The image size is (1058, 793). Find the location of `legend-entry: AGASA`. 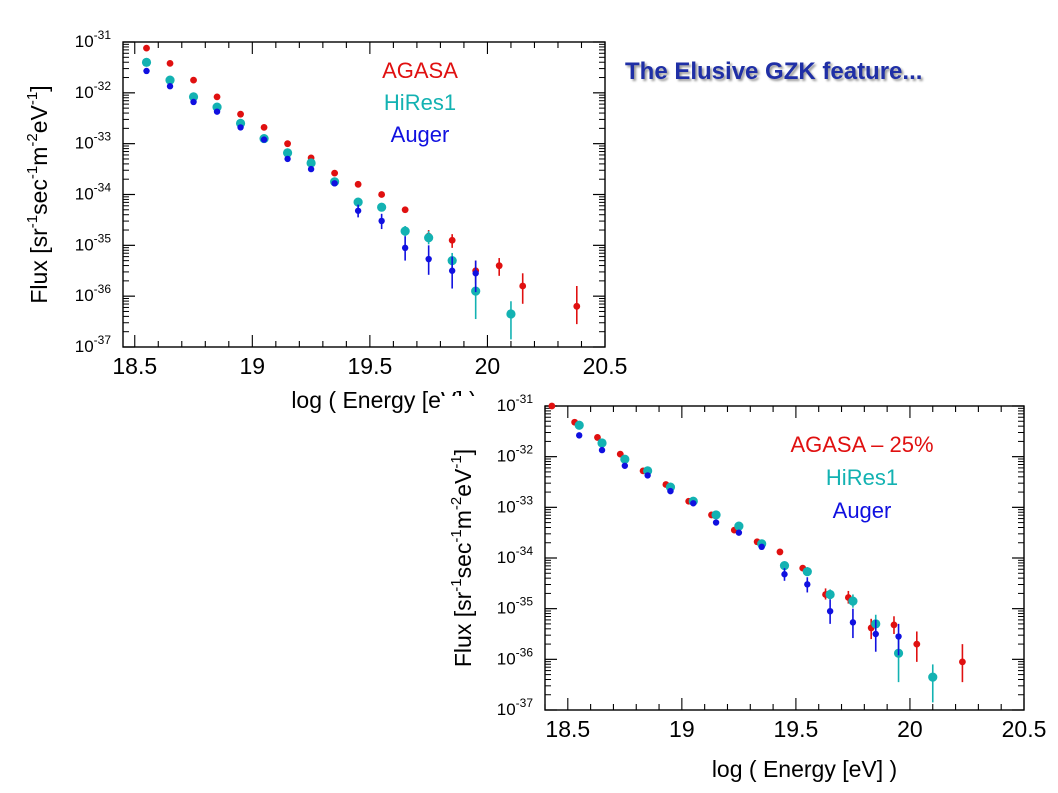

legend-entry: AGASA is located at coordinates (420, 70).